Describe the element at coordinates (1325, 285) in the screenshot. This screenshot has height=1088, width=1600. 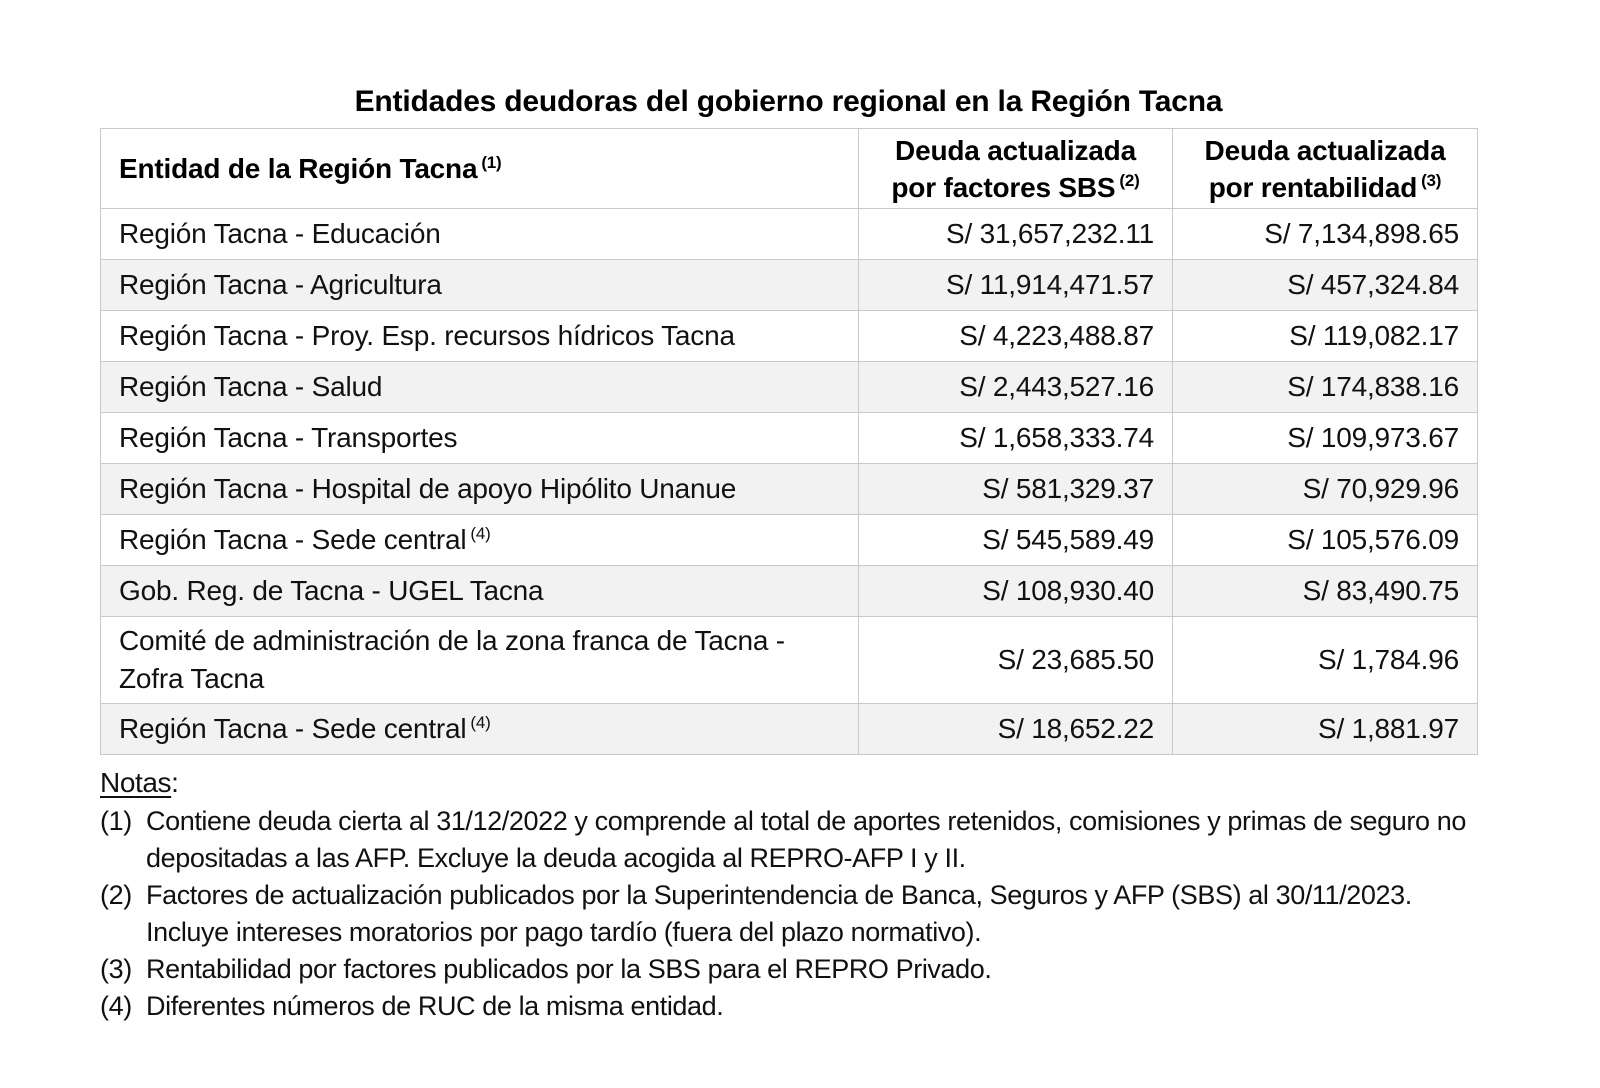
I see `deuda-rentabilidad-cell: S/ 457,324.84` at that location.